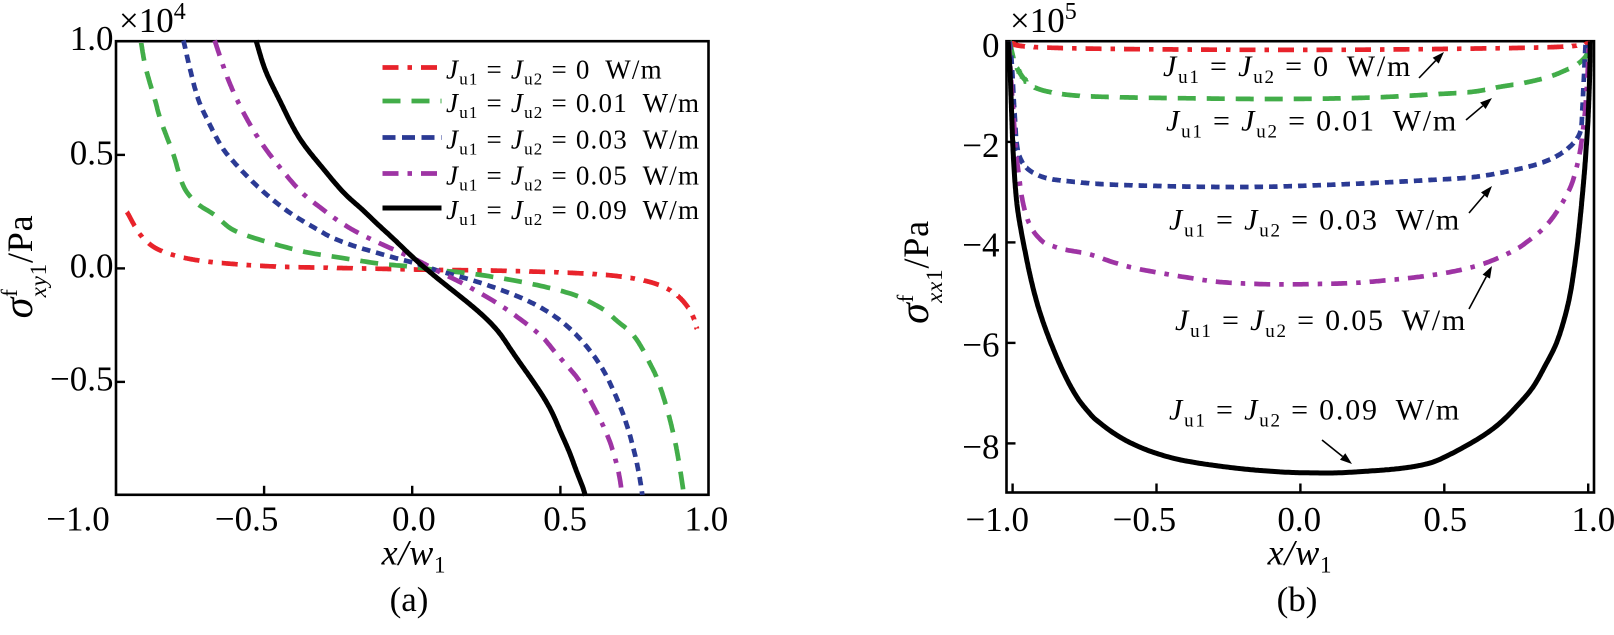 The height and width of the screenshot is (635, 1614). What do you see at coordinates (409, 599) in the screenshot?
I see `svg-text: (a)` at bounding box center [409, 599].